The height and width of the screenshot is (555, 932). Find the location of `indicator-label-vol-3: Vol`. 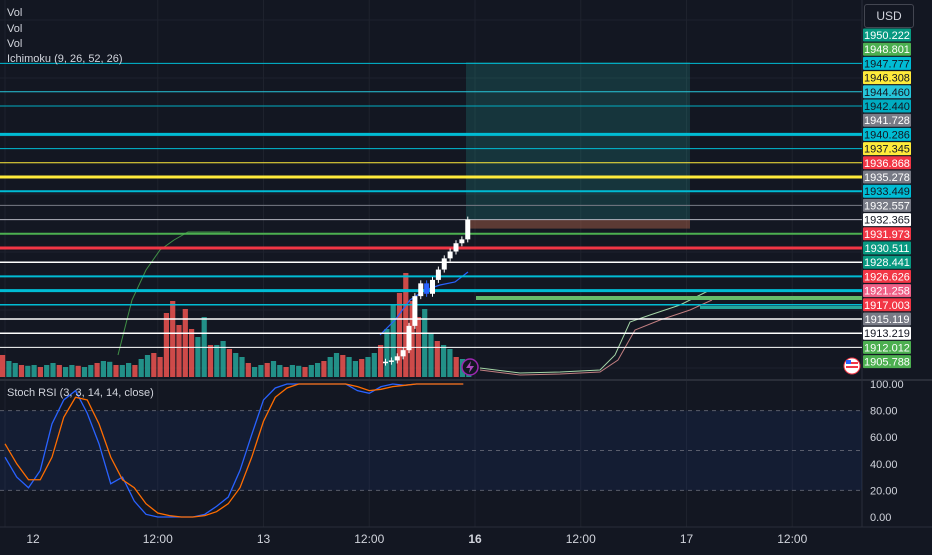

indicator-label-vol-3: Vol is located at coordinates (15, 44).